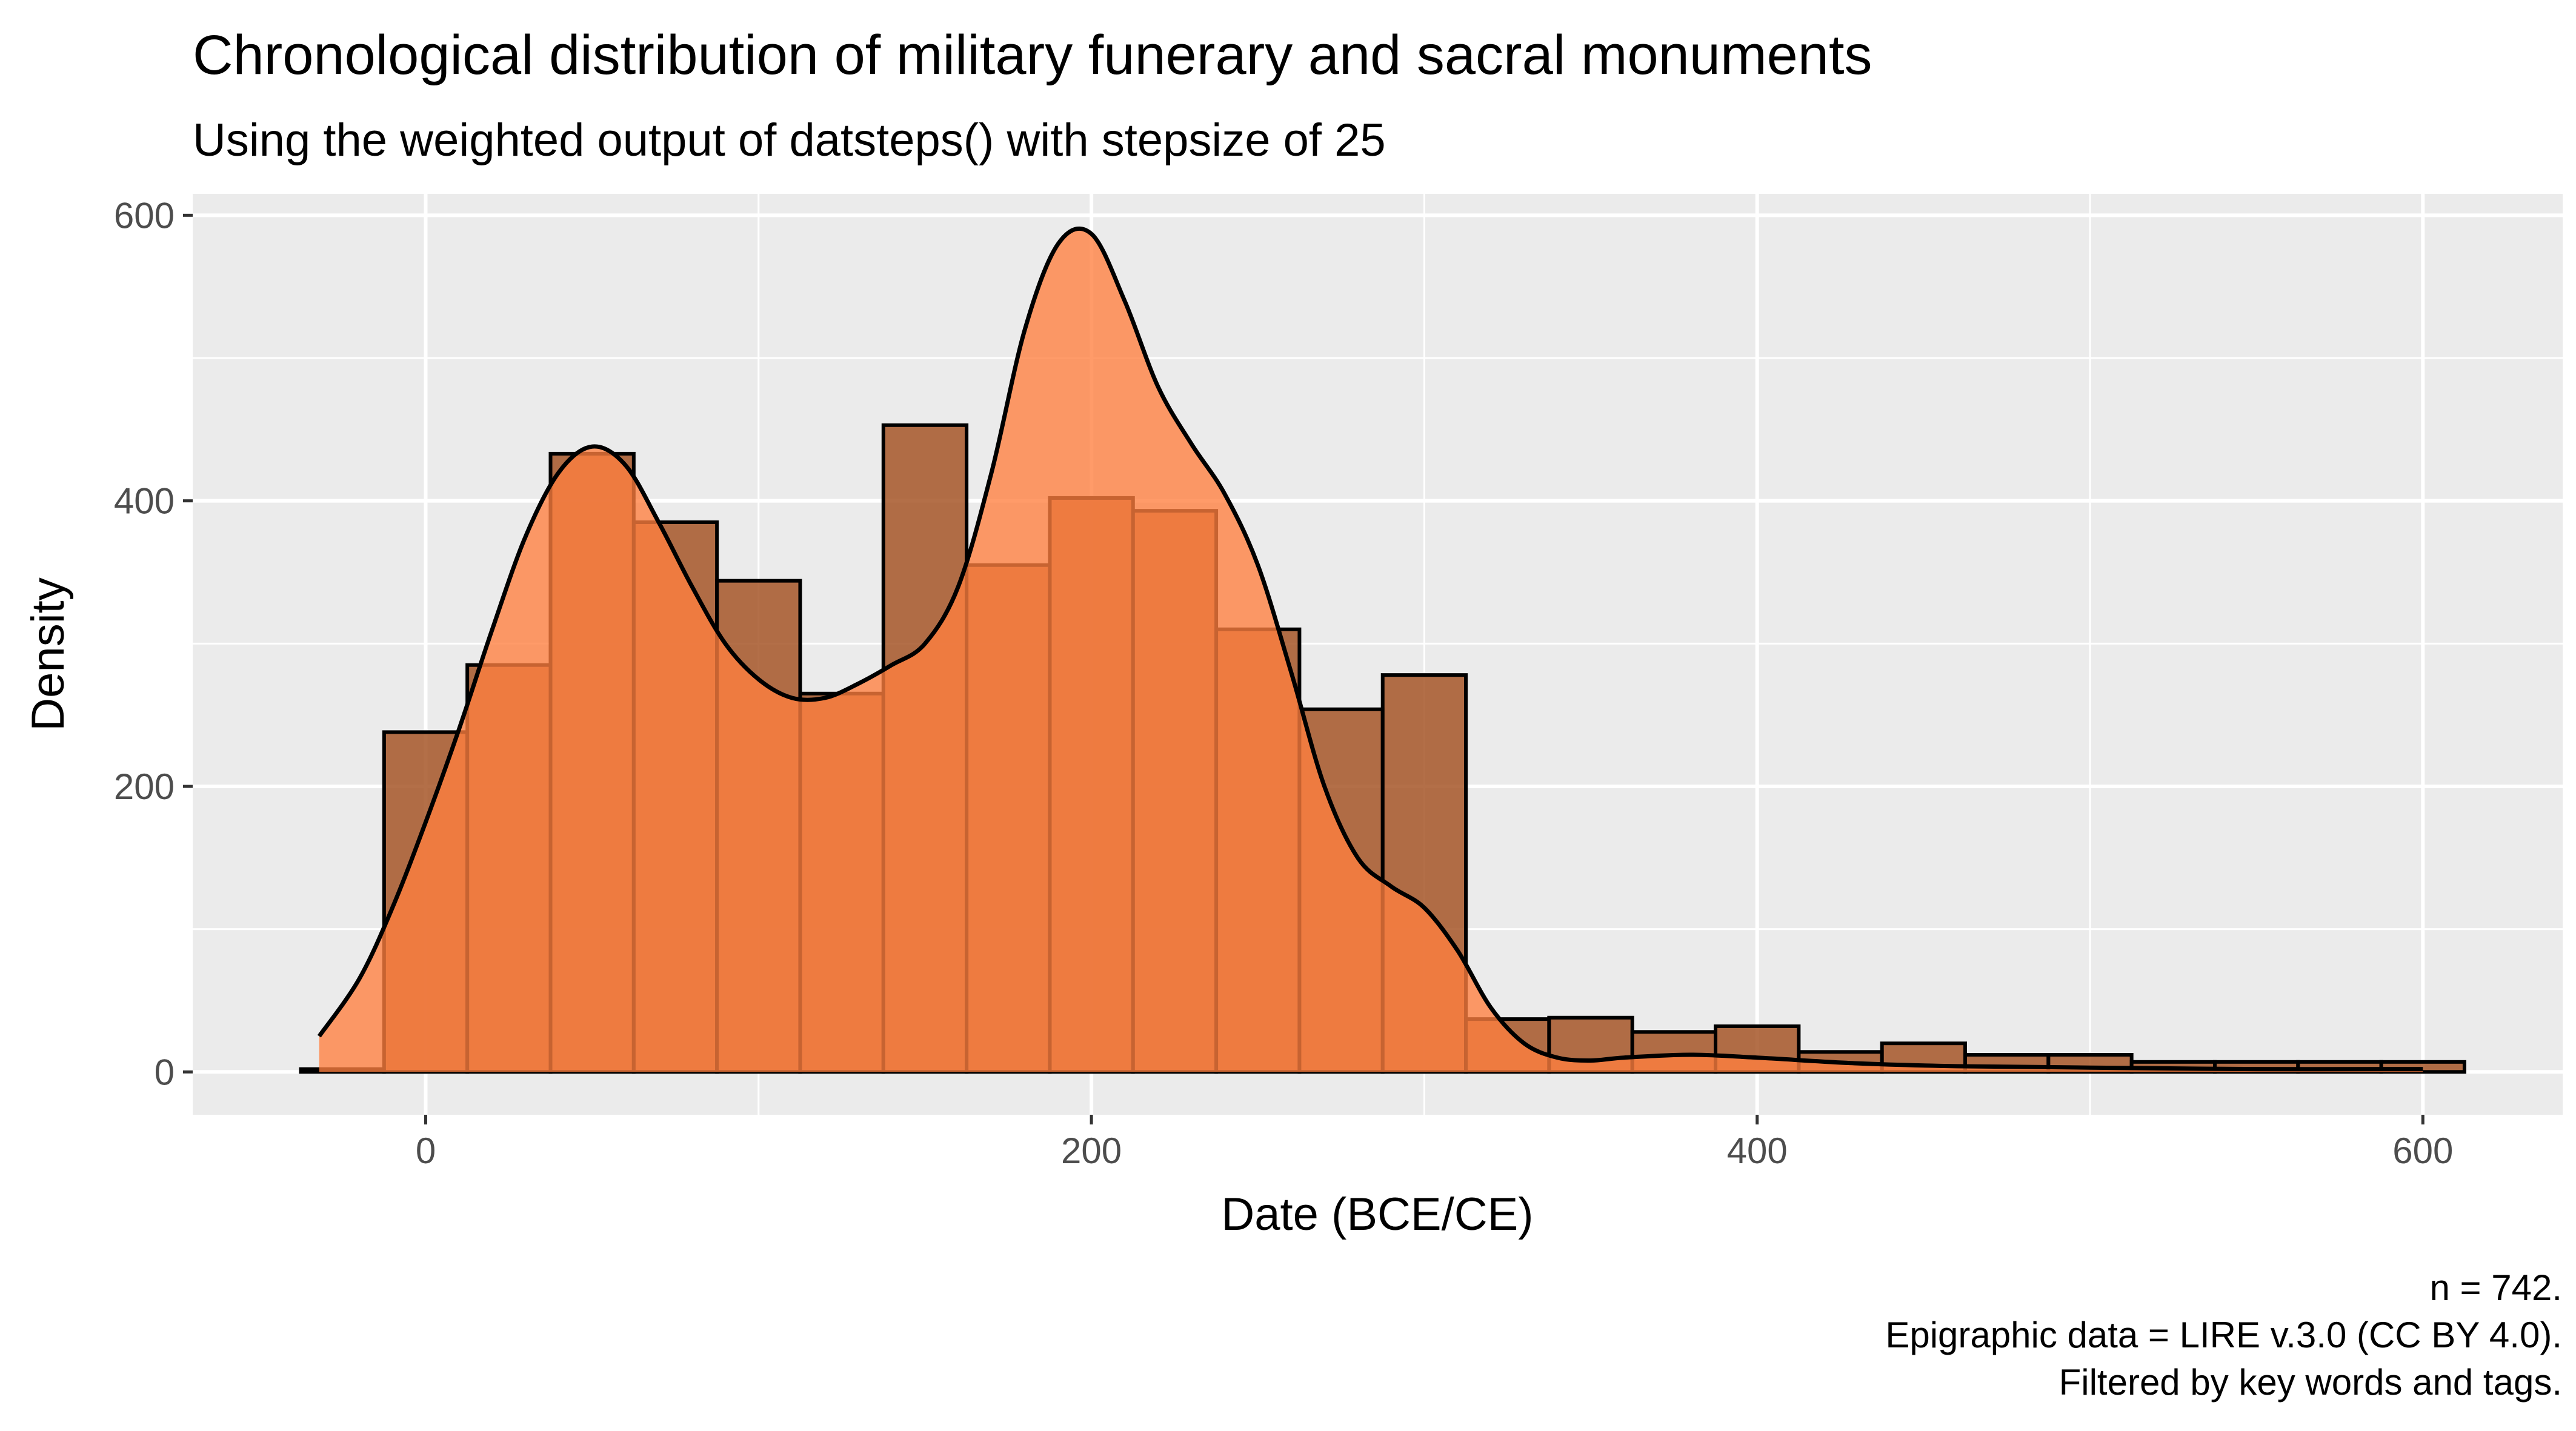  What do you see at coordinates (2422, 1151) in the screenshot?
I see `x-tick-label: 600` at bounding box center [2422, 1151].